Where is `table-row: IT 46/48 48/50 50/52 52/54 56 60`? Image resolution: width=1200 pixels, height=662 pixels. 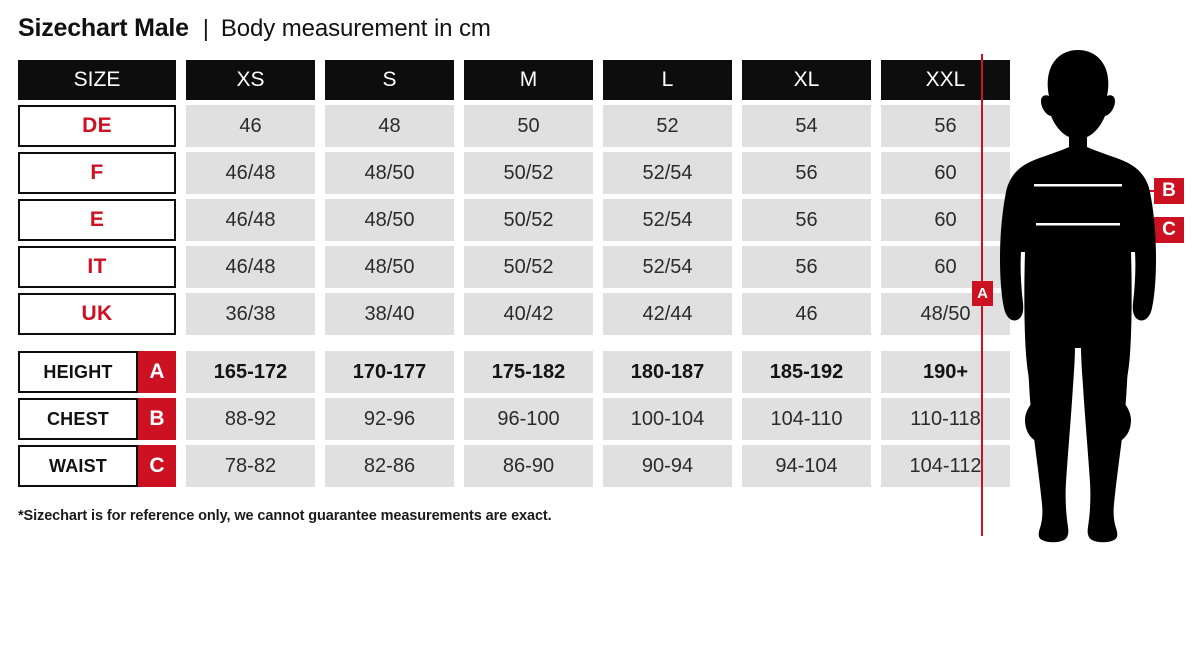 table-row: IT 46/48 48/50 50/52 52/54 56 60 is located at coordinates (514, 267).